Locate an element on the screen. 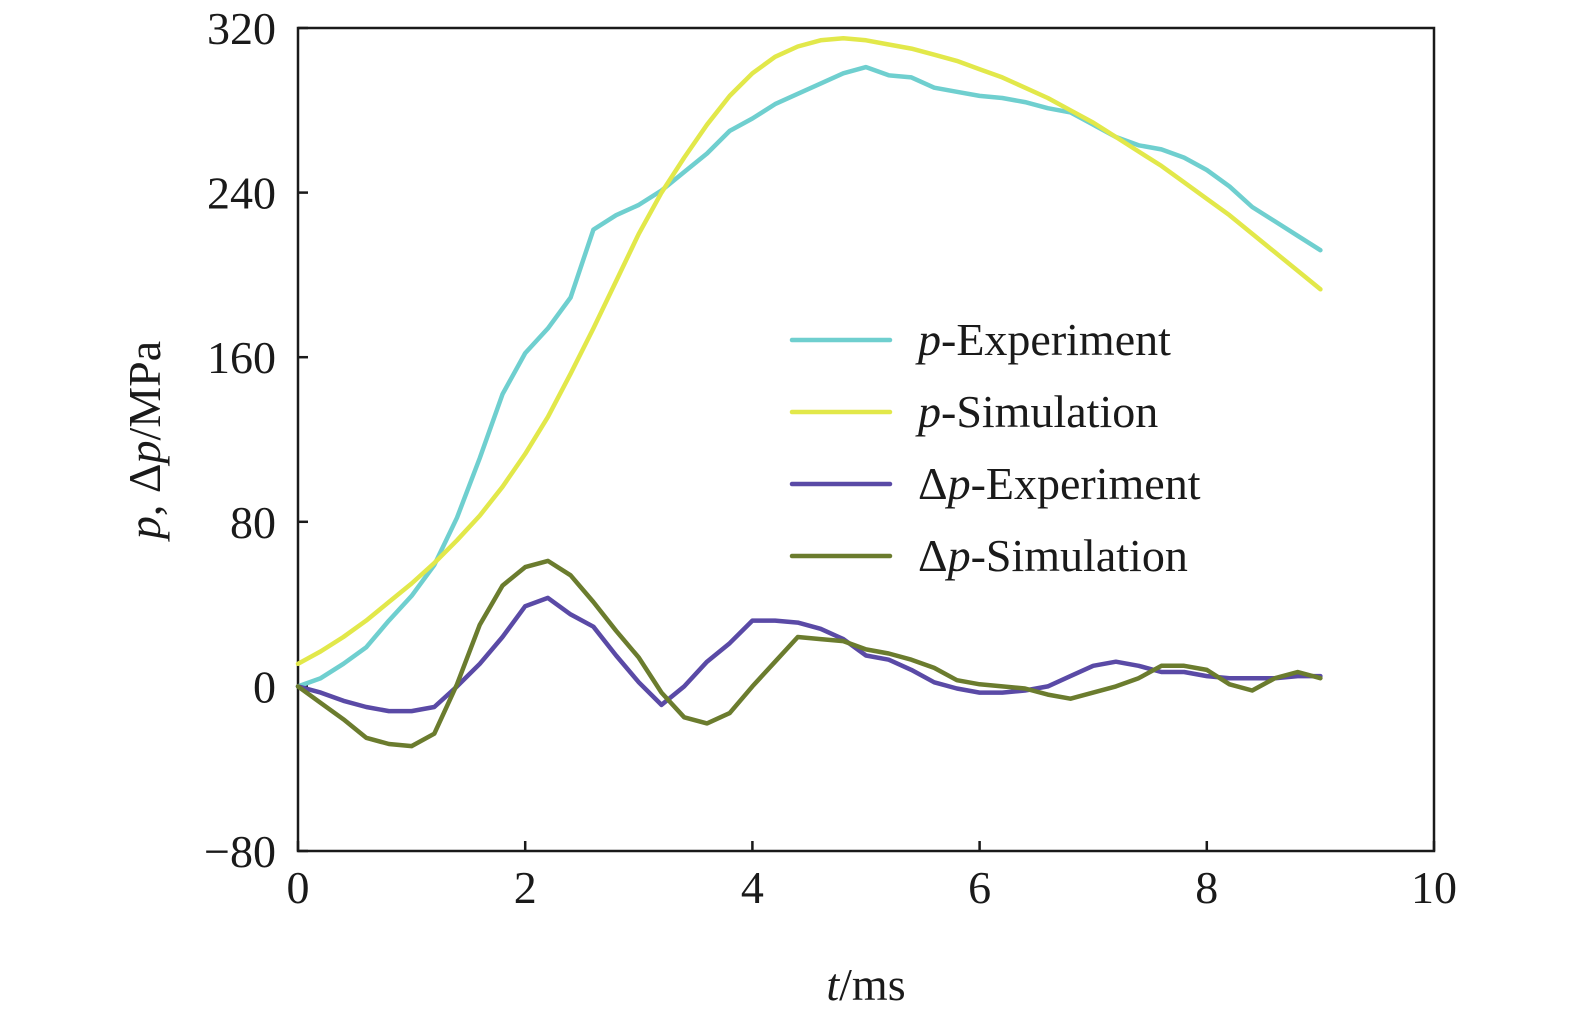  x-tick-label: 10 is located at coordinates (1434, 887).